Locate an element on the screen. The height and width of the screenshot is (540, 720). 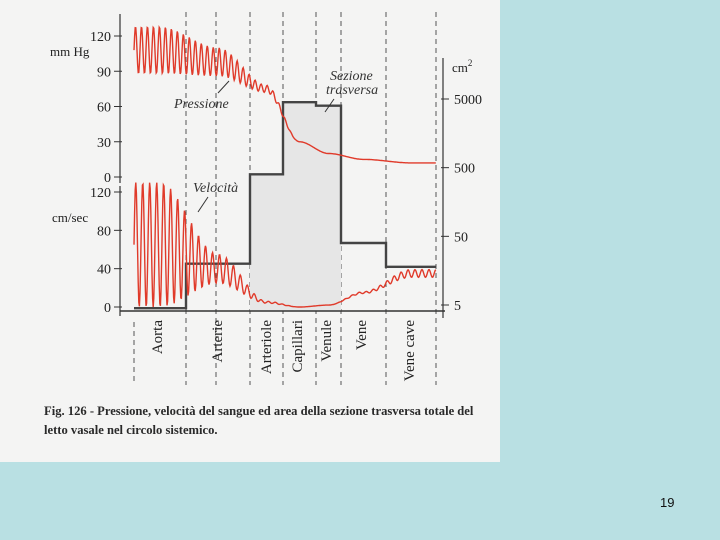
area-tick-label: 5000 is located at coordinates (468, 100).